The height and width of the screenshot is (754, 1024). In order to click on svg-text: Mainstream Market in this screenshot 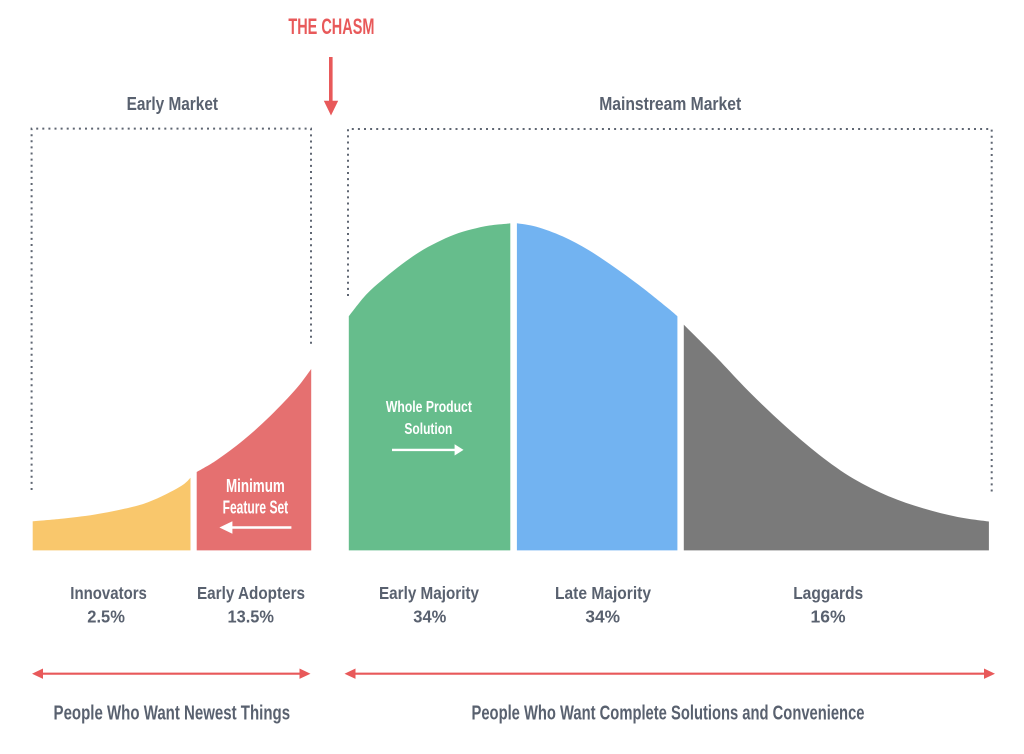, I will do `click(670, 103)`.